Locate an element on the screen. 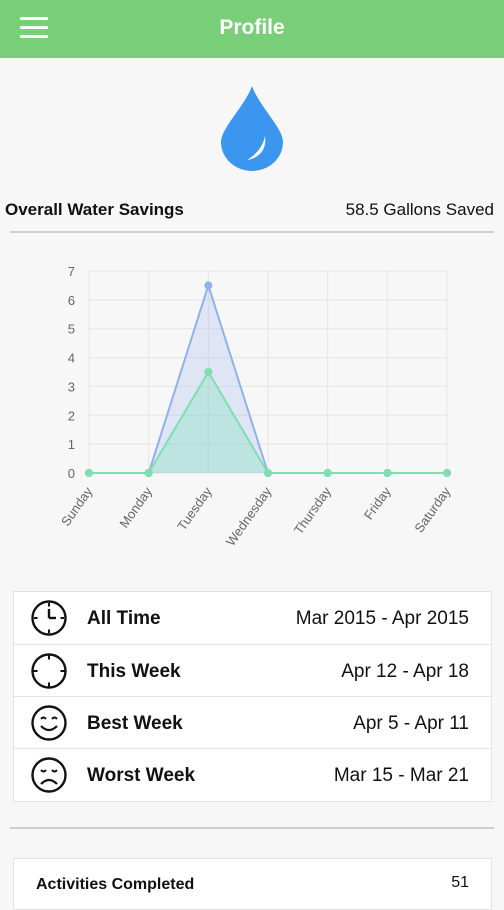 This screenshot has width=504, height=910. period-row-all-time: All Time Mar 2015 - Apr 2015 is located at coordinates (252, 618).